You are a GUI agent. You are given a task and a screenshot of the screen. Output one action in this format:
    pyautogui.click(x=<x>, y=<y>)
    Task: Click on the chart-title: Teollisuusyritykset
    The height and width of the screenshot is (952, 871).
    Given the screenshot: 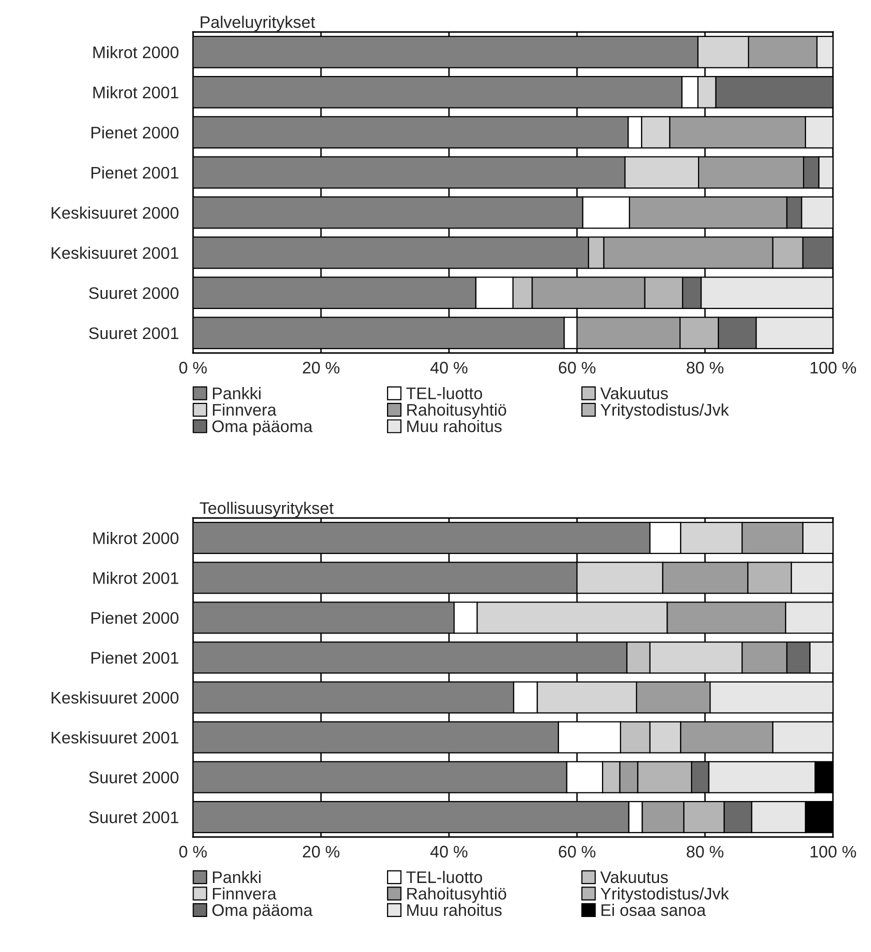 What is the action you would take?
    pyautogui.click(x=267, y=510)
    